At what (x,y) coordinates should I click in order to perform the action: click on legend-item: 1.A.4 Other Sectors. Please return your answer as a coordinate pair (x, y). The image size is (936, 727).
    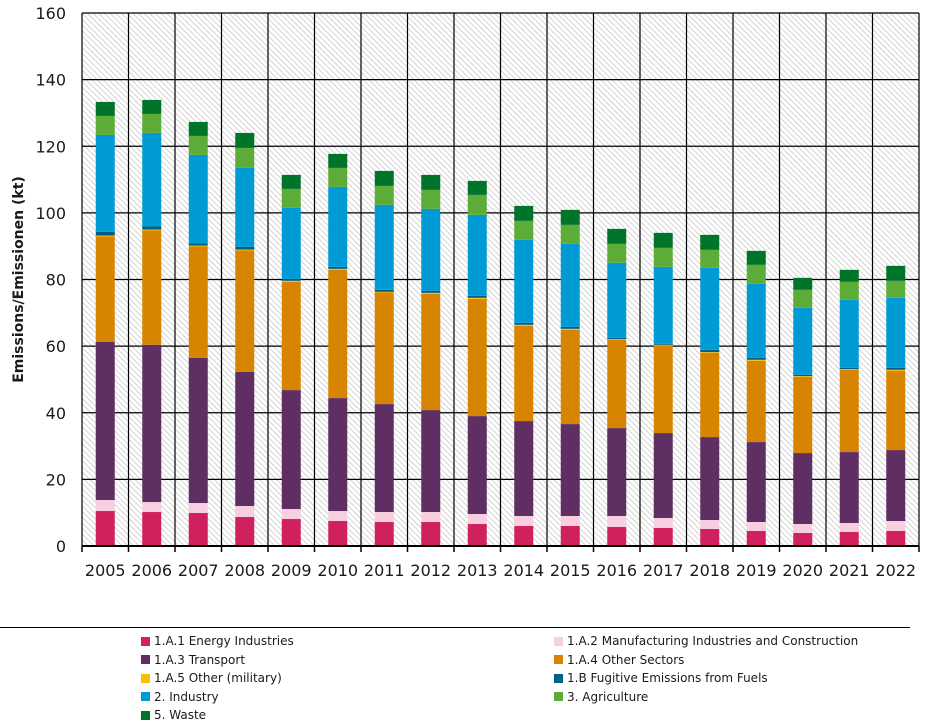
    Looking at the image, I should click on (732, 660).